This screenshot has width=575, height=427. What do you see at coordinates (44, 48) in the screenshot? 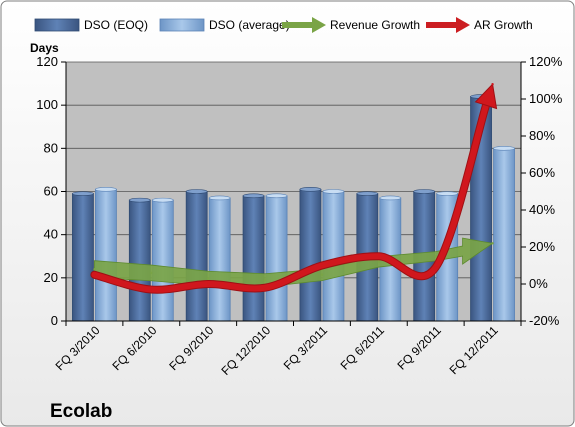
I see `left-axis-title: Days` at bounding box center [44, 48].